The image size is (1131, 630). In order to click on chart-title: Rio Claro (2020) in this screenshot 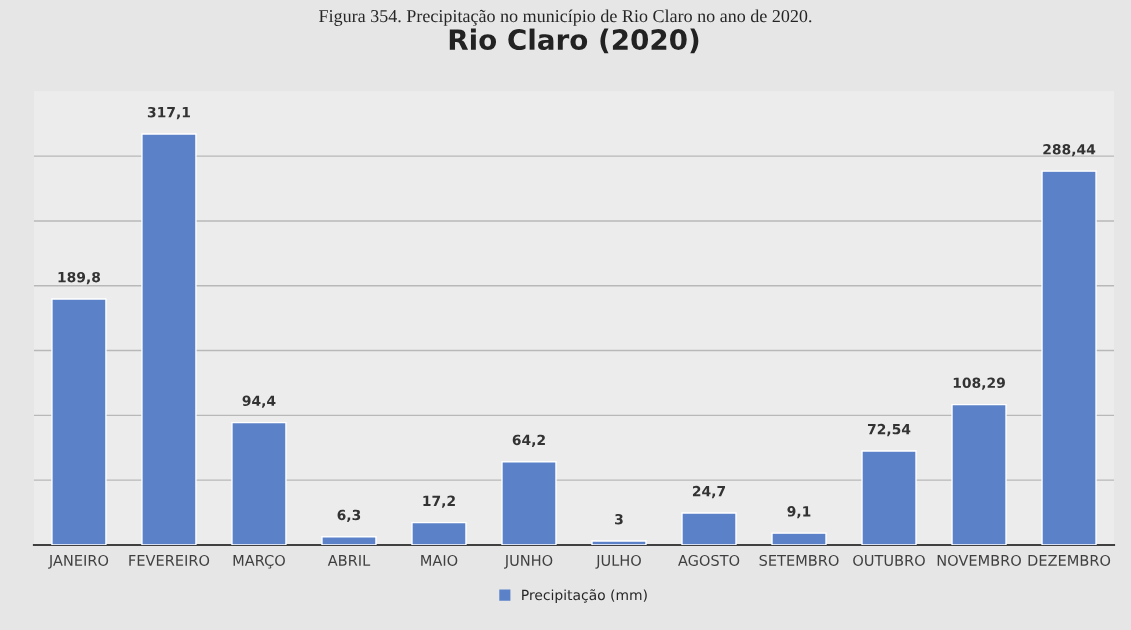, I will do `click(574, 41)`.